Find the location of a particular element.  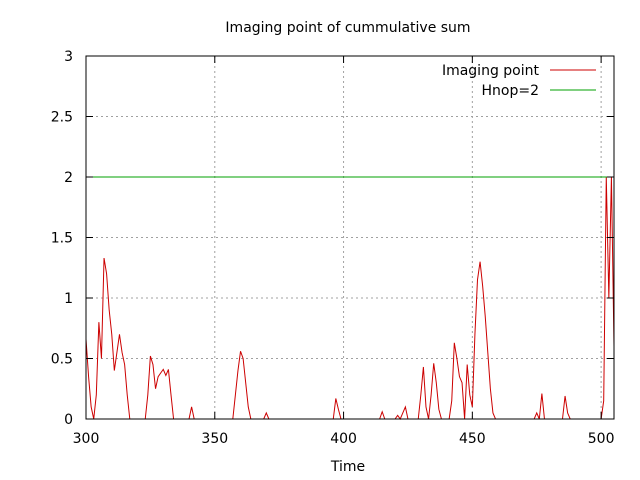

legend-label-1: Hnop=2 is located at coordinates (511, 91).